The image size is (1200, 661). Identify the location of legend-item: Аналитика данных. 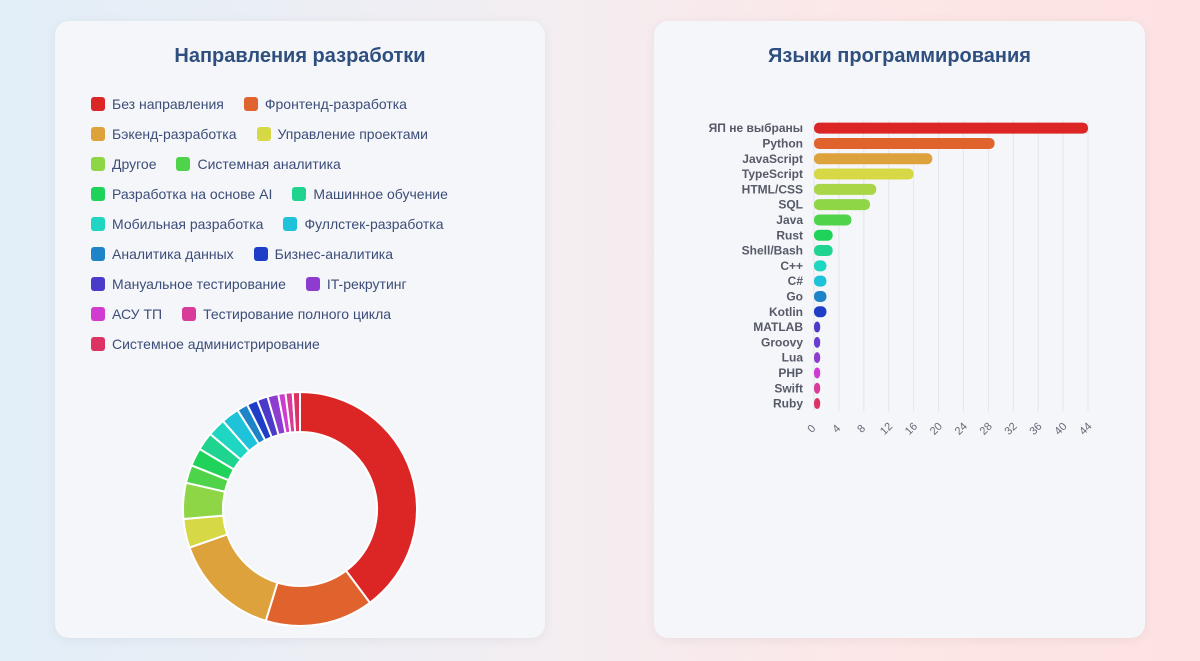
(162, 254).